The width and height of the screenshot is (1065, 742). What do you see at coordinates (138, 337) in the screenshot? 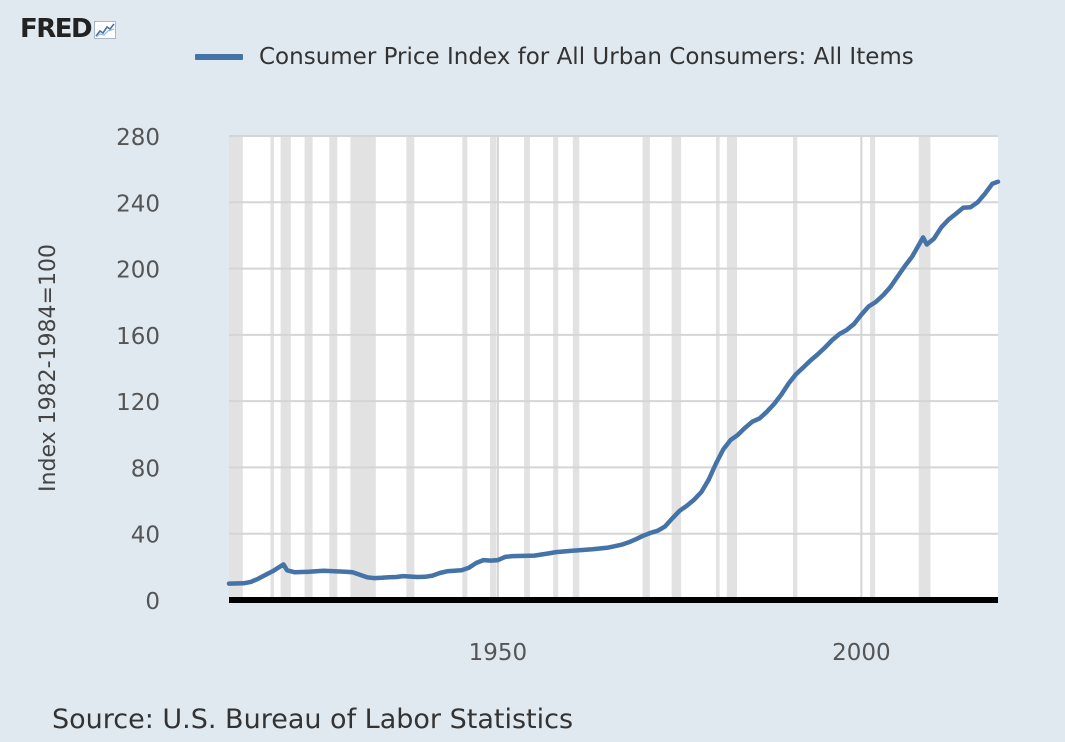
I see `y-tick-label: 160` at bounding box center [138, 337].